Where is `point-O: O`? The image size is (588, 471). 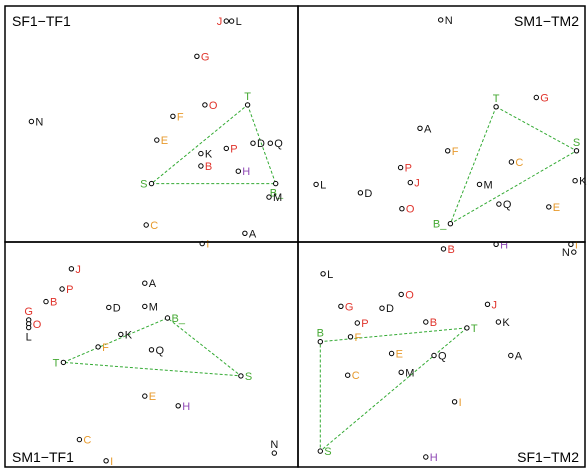 point-O: O is located at coordinates (407, 210).